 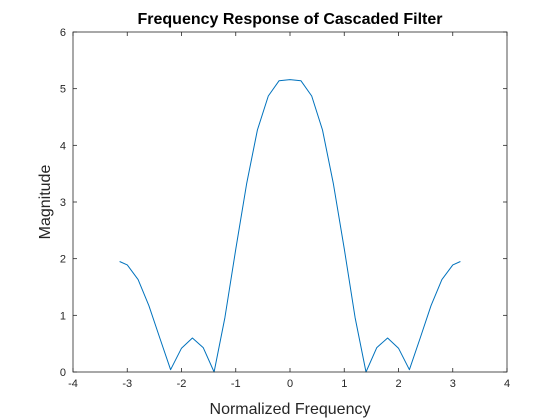 I want to click on x-tick-label: -3, so click(x=127, y=384).